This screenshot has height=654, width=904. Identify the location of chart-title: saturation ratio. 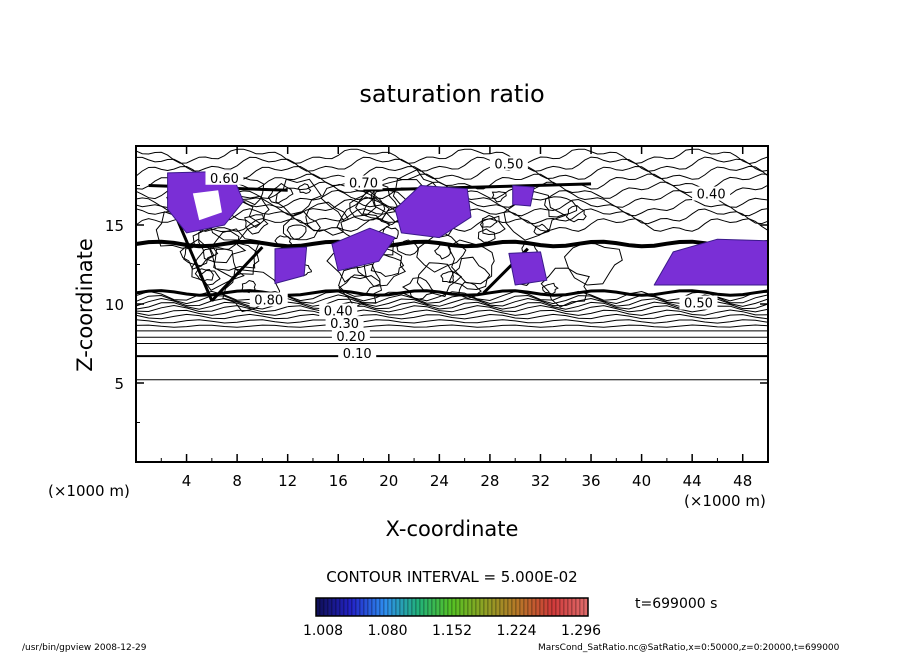
(451, 94).